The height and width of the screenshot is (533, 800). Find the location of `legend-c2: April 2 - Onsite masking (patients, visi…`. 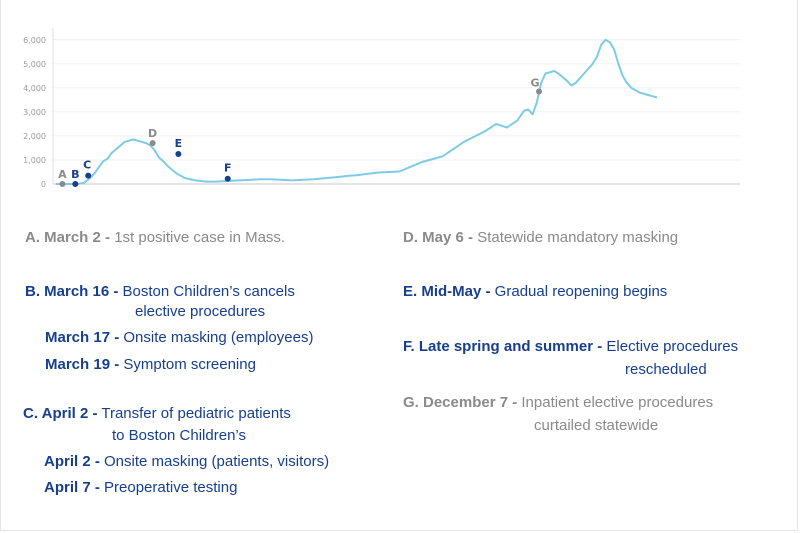

legend-c2: April 2 - Onsite masking (patients, visi… is located at coordinates (186, 462).